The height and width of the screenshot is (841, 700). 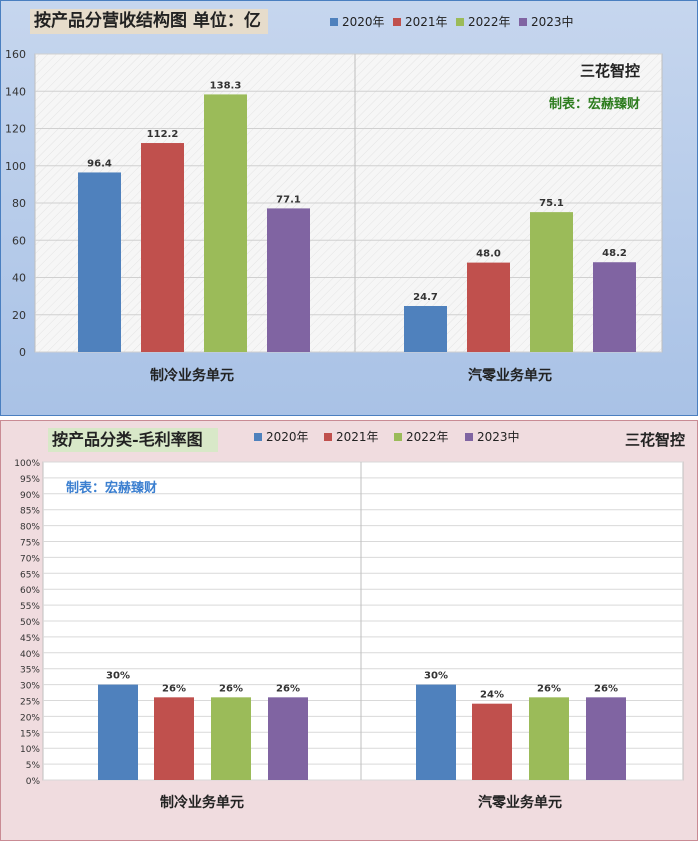 What do you see at coordinates (30, 559) in the screenshot?
I see `y-tick-label: 70%` at bounding box center [30, 559].